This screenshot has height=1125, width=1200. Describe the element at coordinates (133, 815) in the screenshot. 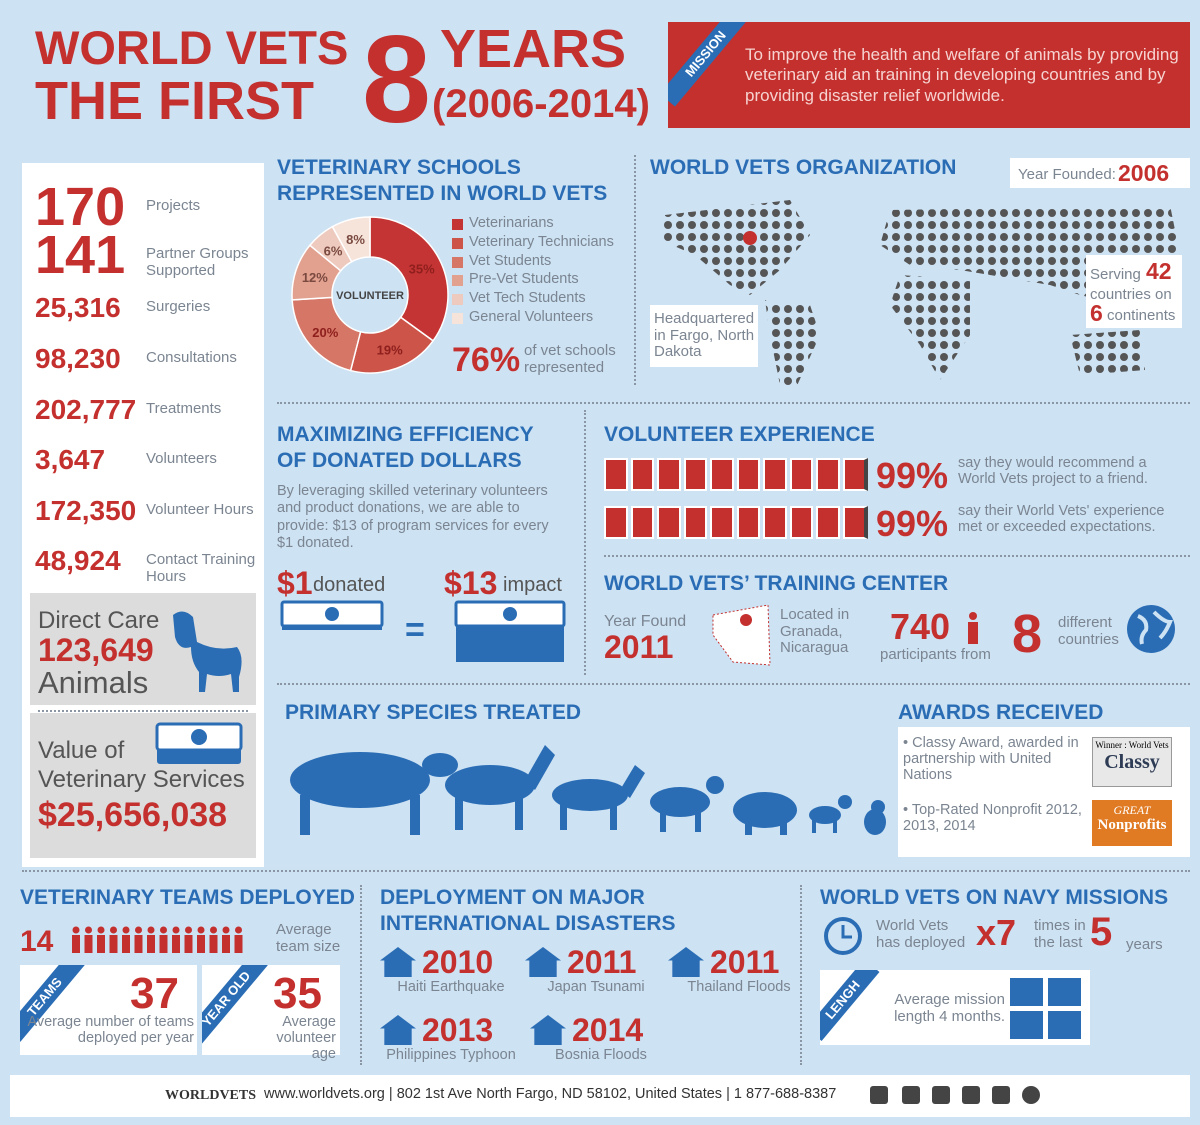

I see `services-value: $25,656,038` at that location.